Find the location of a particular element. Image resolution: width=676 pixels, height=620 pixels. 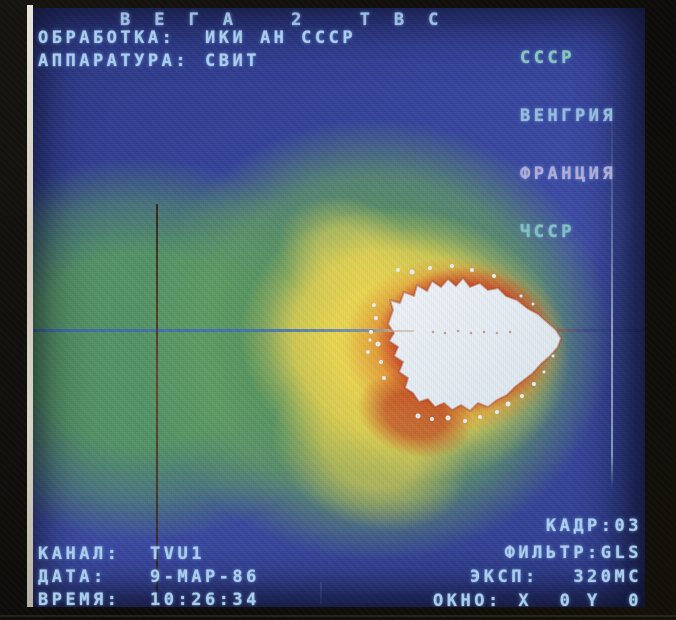

core-outline is located at coordinates (474, 344).